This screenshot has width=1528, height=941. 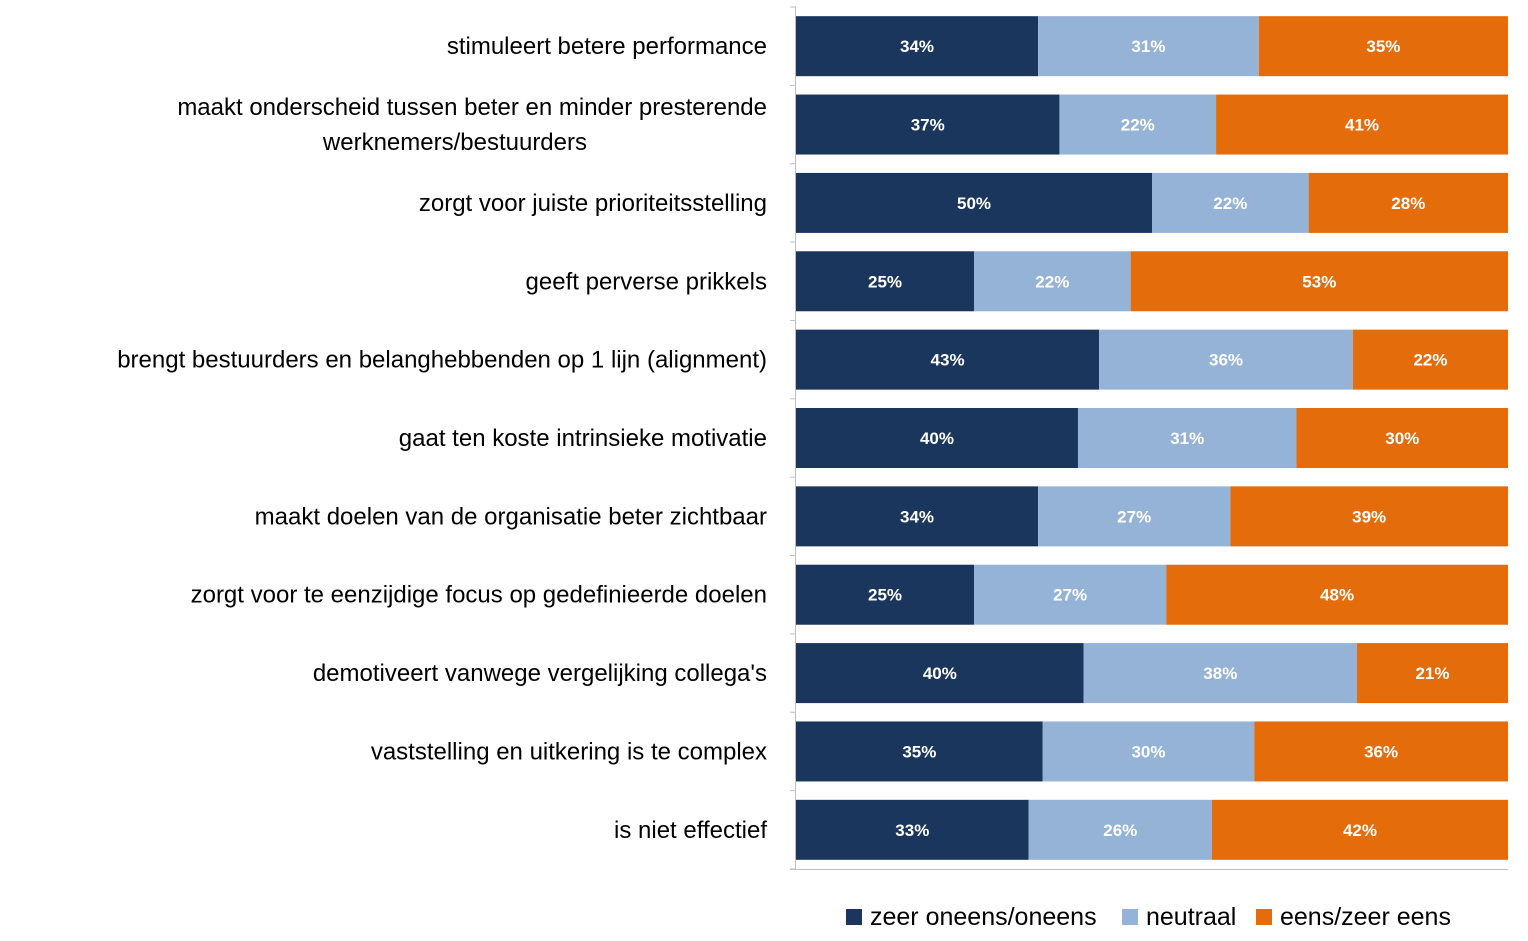 I want to click on data-label: 37%, so click(x=928, y=125).